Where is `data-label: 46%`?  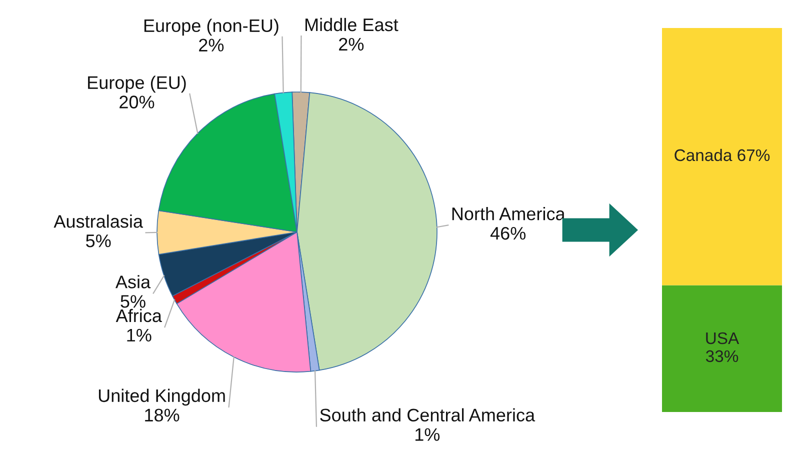 data-label: 46% is located at coordinates (508, 233).